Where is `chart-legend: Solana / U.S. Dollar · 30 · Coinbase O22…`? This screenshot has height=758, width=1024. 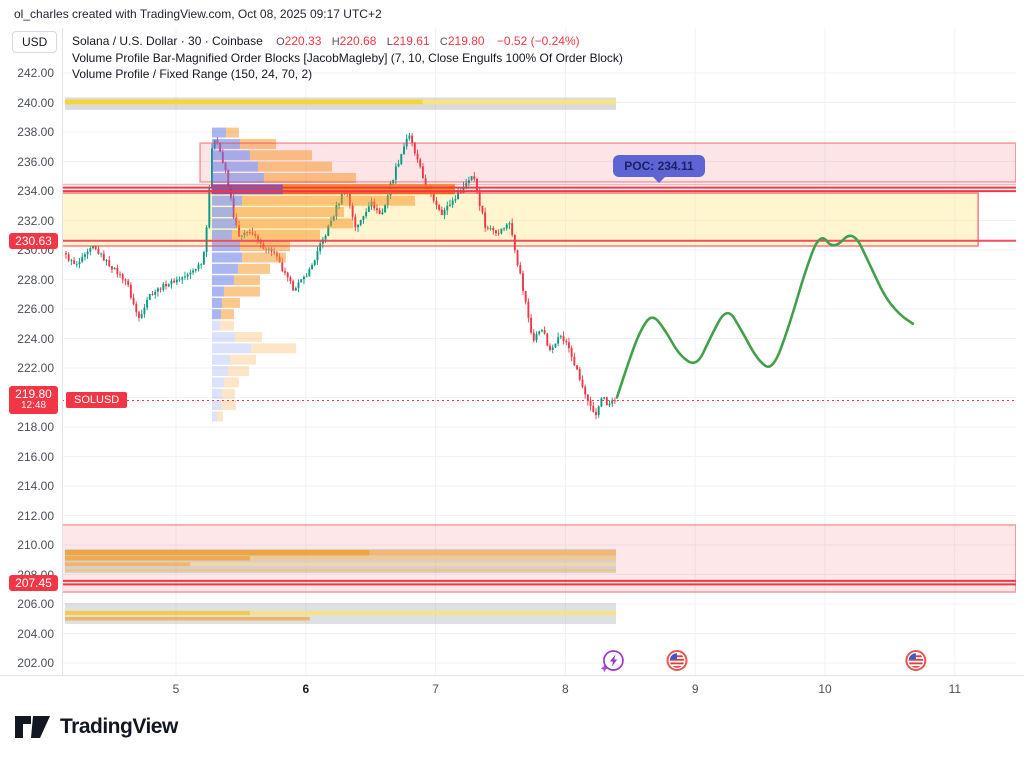 chart-legend: Solana / U.S. Dollar · 30 · Coinbase O22… is located at coordinates (347, 57).